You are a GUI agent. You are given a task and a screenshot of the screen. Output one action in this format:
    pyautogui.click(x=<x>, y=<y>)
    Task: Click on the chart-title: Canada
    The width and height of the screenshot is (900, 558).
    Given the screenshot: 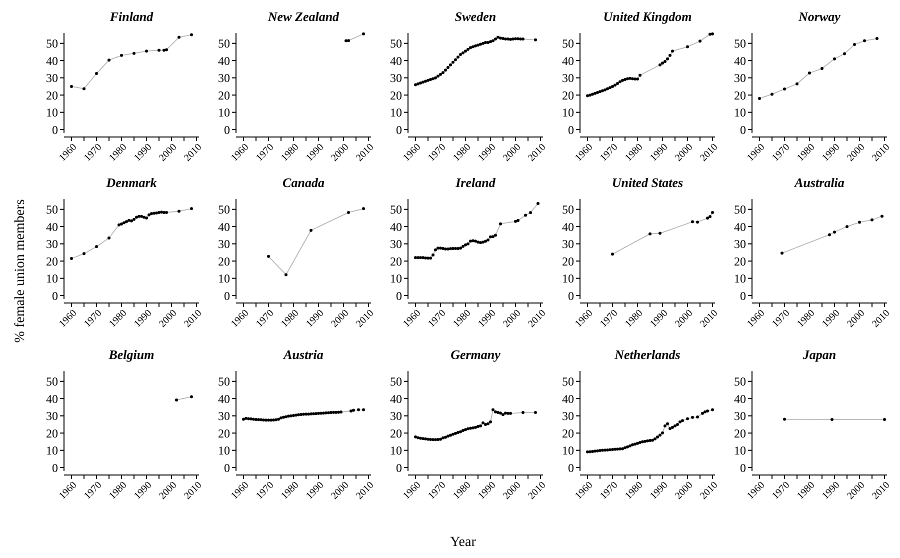 What is the action you would take?
    pyautogui.click(x=303, y=182)
    